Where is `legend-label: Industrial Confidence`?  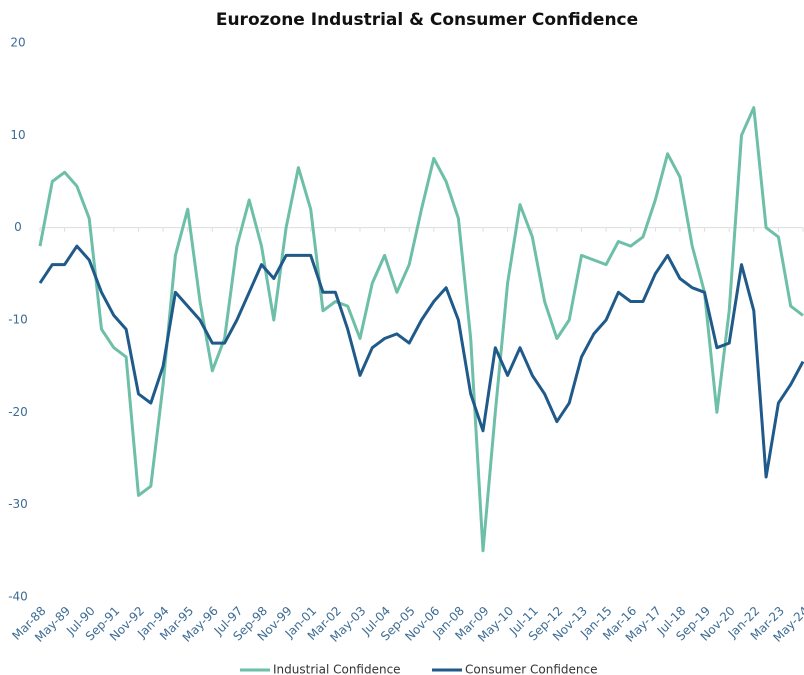 legend-label: Industrial Confidence is located at coordinates (337, 669).